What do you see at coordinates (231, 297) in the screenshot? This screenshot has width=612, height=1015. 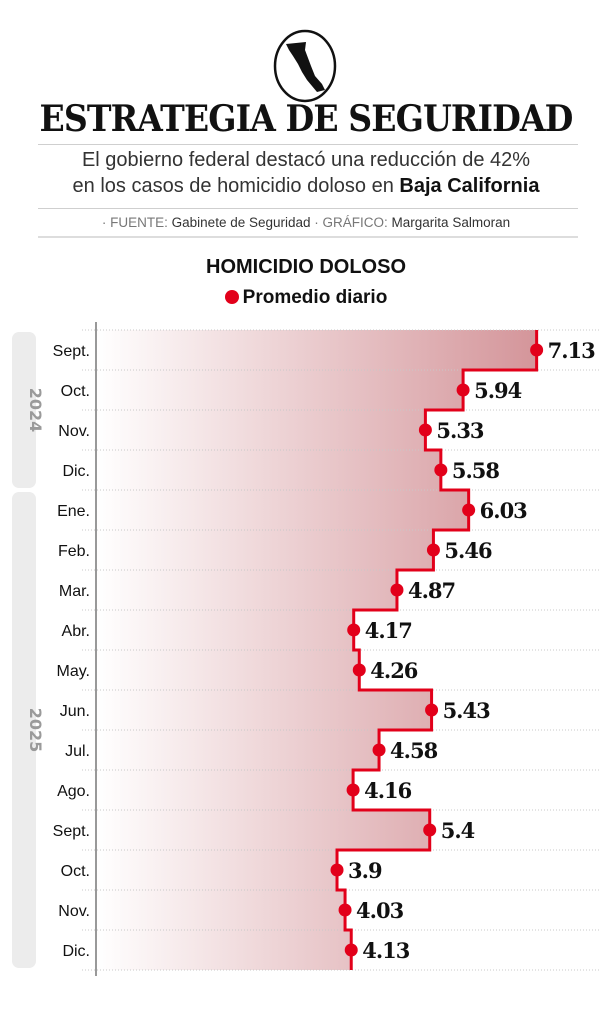 I see `legend-marker` at bounding box center [231, 297].